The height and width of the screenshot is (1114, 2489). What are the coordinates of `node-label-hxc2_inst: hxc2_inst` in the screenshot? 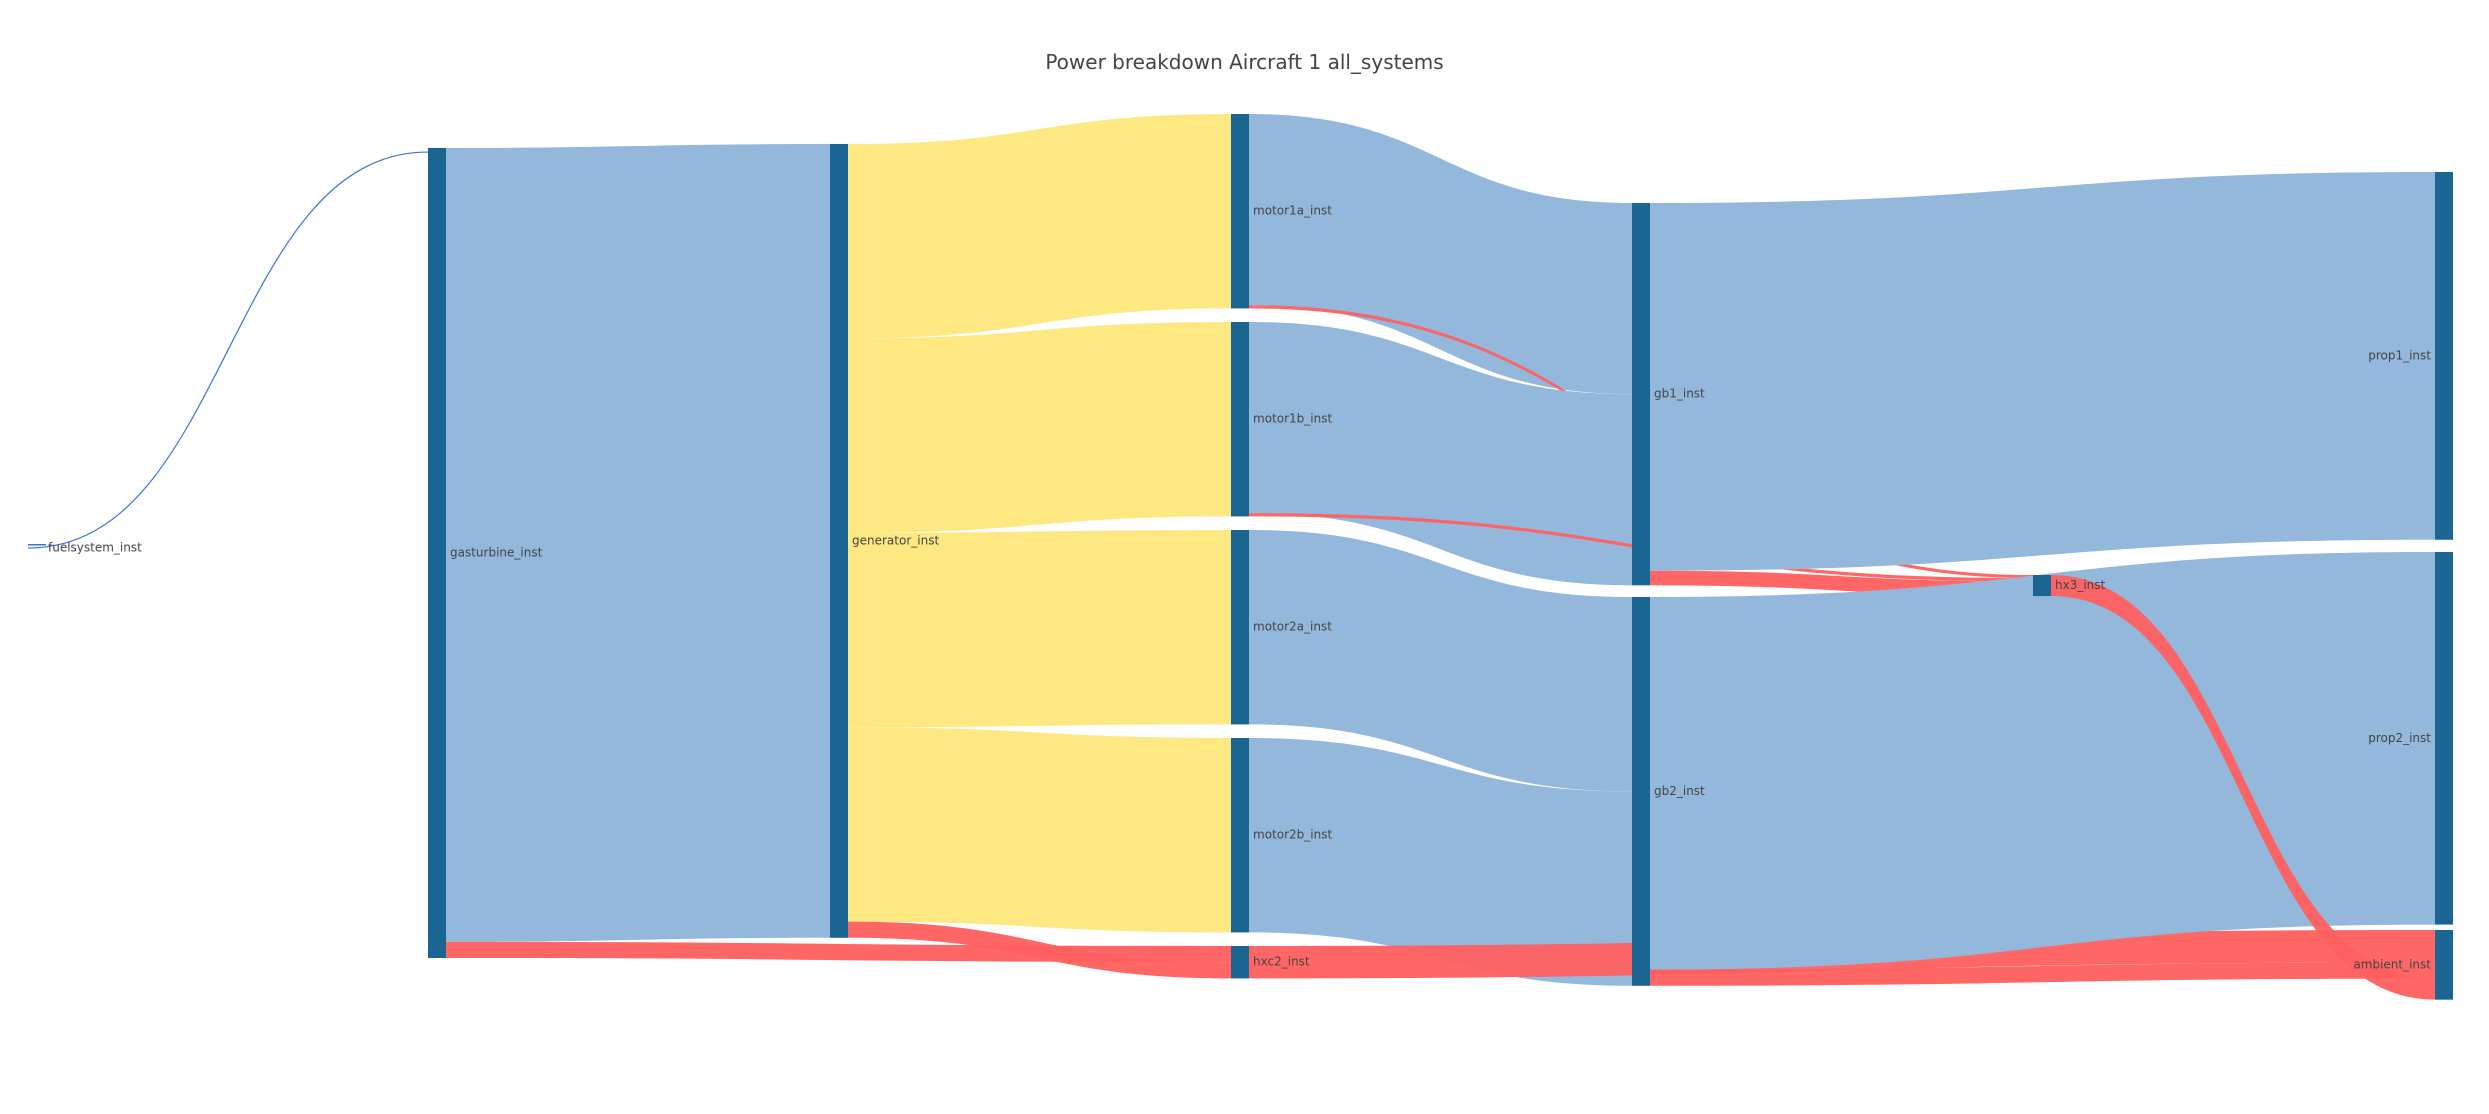 It's located at (1281, 962).